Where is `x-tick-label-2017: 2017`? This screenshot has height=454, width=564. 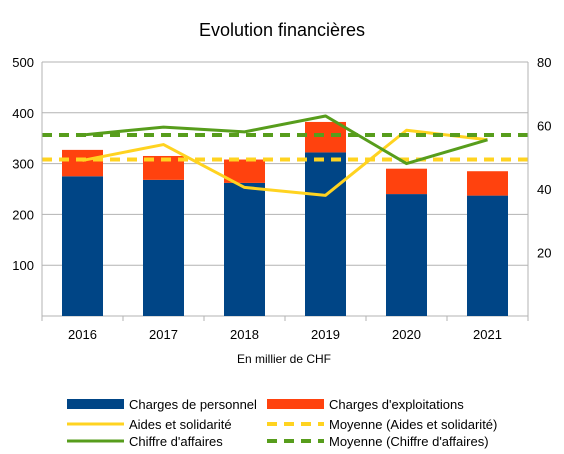
x-tick-label-2017: 2017 is located at coordinates (163, 334).